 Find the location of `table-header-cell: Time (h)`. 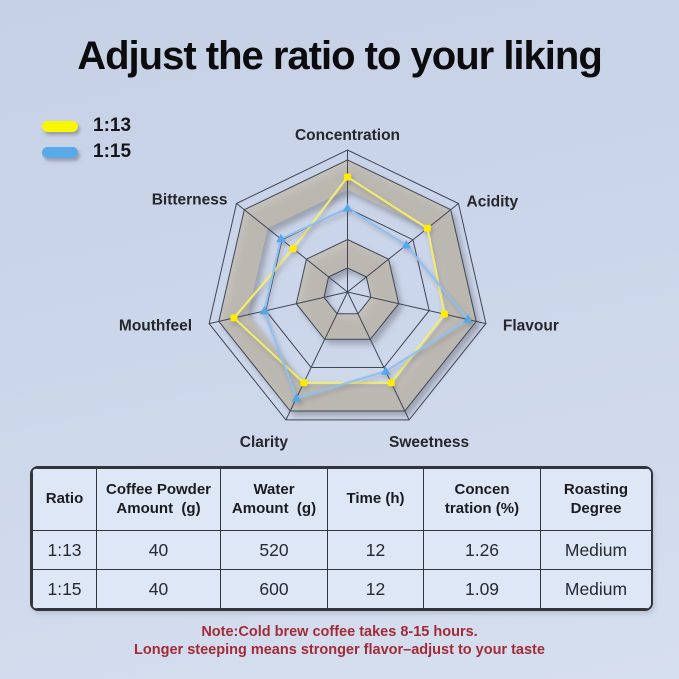

table-header-cell: Time (h) is located at coordinates (375, 499).